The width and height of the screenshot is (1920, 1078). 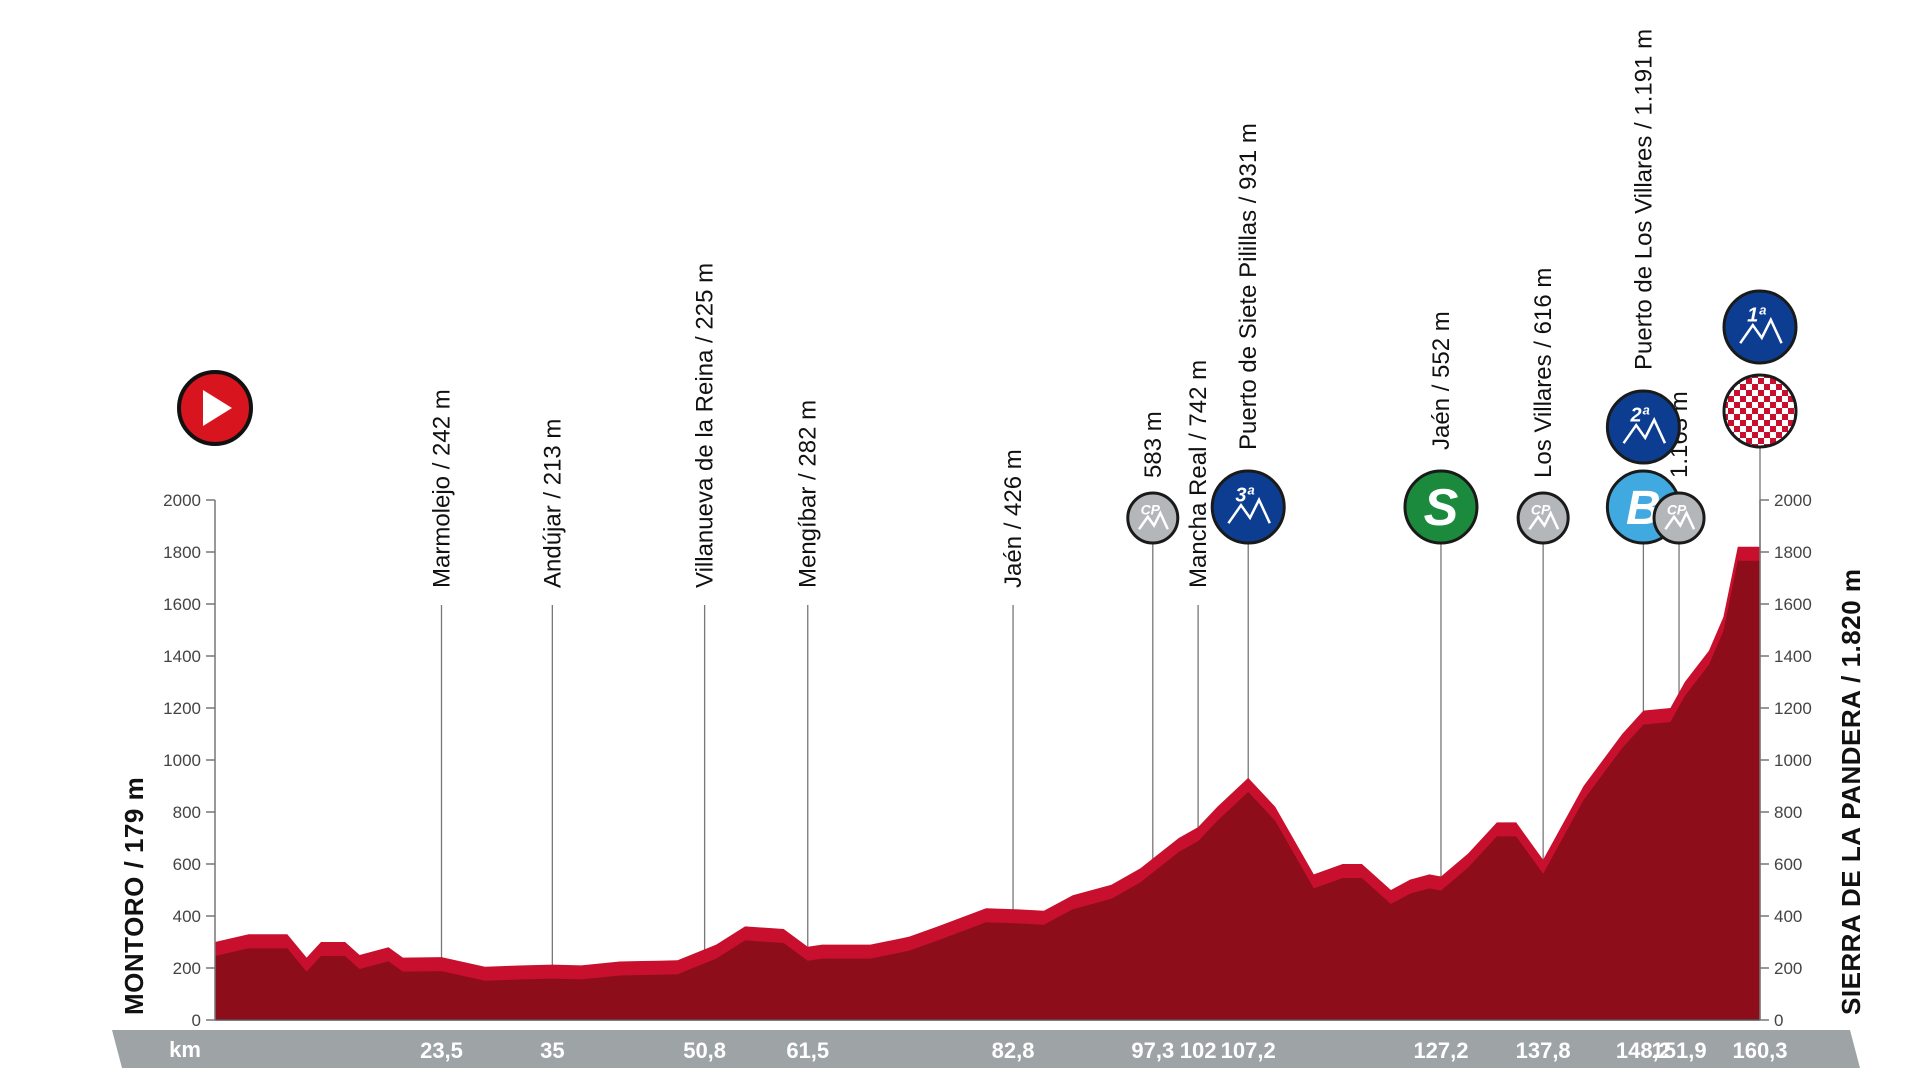 I want to click on waypoint-label: Puerto de Siete Pilillas / 931 m, so click(x=1248, y=286).